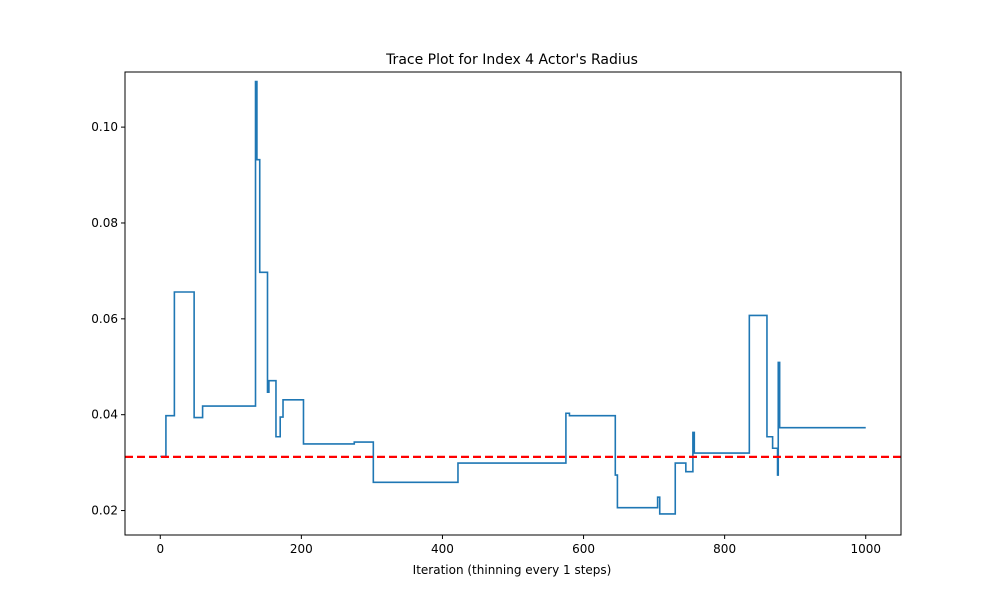 This screenshot has height=600, width=1000. What do you see at coordinates (511, 60) in the screenshot?
I see `chart-title: Trace Plot for Index 4 Actor's Radius` at bounding box center [511, 60].